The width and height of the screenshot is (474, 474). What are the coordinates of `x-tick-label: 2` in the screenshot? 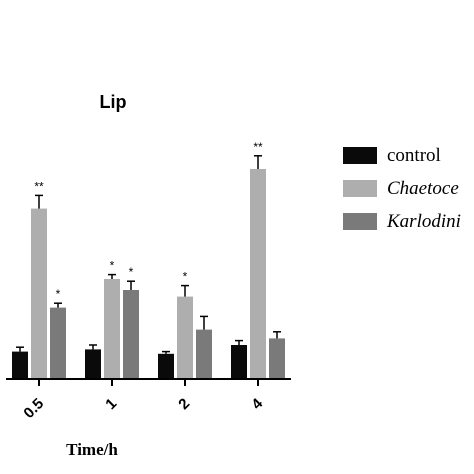 It's located at (184, 404).